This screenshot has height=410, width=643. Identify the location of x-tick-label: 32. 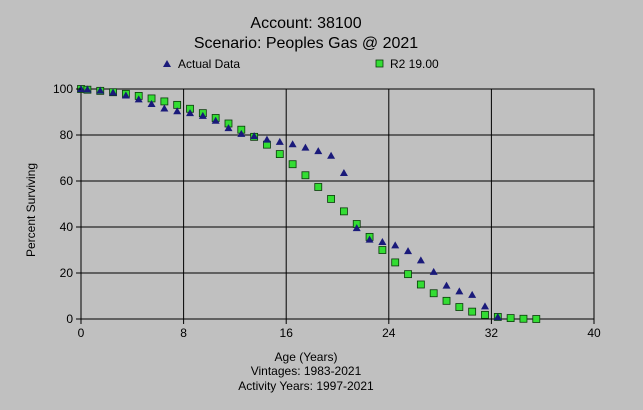
(492, 333).